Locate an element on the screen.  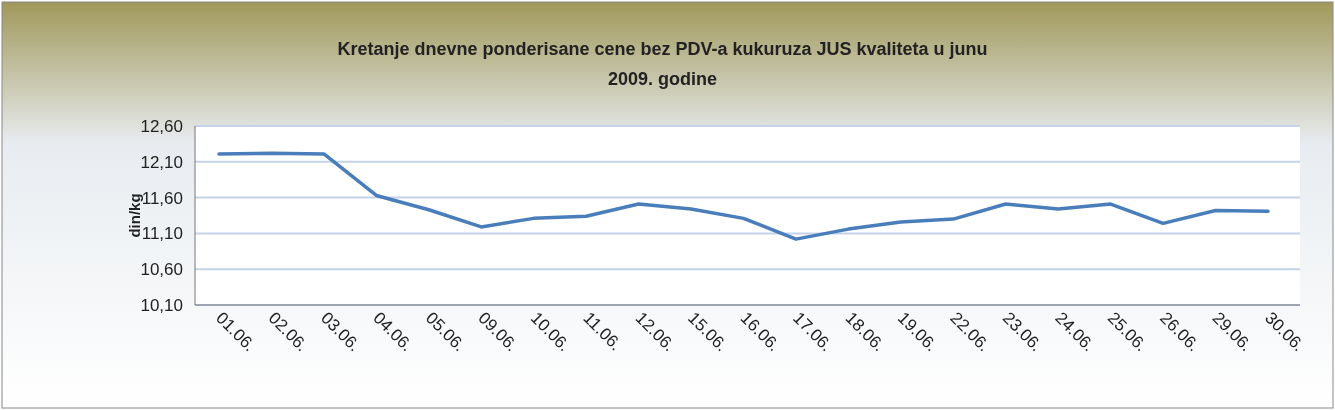
y-tick-label: 10,10 is located at coordinates (161, 305).